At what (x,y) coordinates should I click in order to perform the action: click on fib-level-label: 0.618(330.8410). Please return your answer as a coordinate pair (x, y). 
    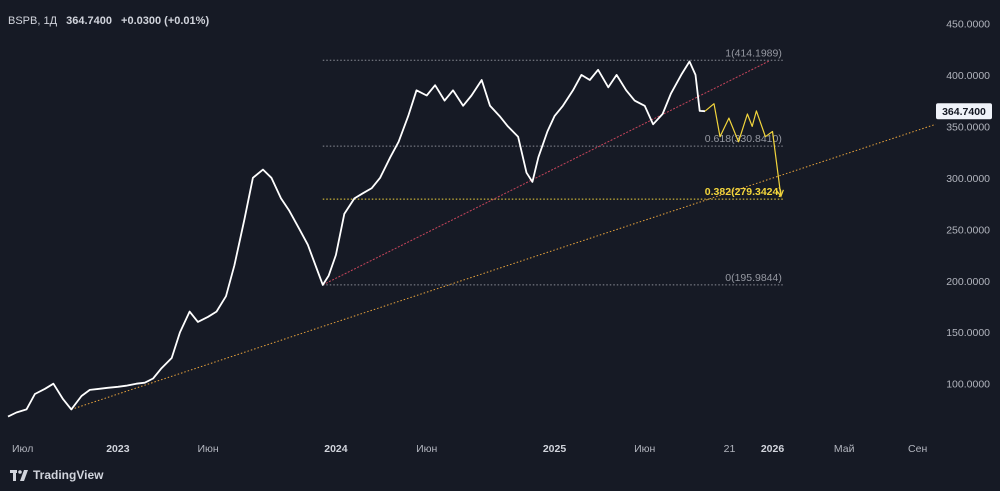
    Looking at the image, I should click on (743, 139).